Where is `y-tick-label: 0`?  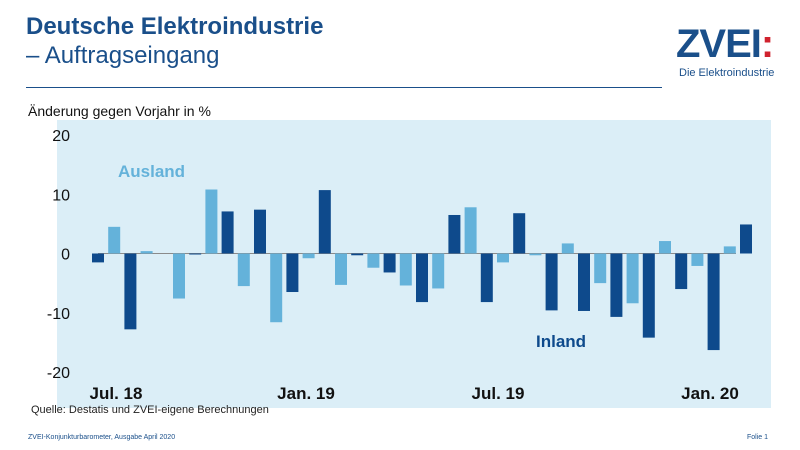 y-tick-label: 0 is located at coordinates (65, 255).